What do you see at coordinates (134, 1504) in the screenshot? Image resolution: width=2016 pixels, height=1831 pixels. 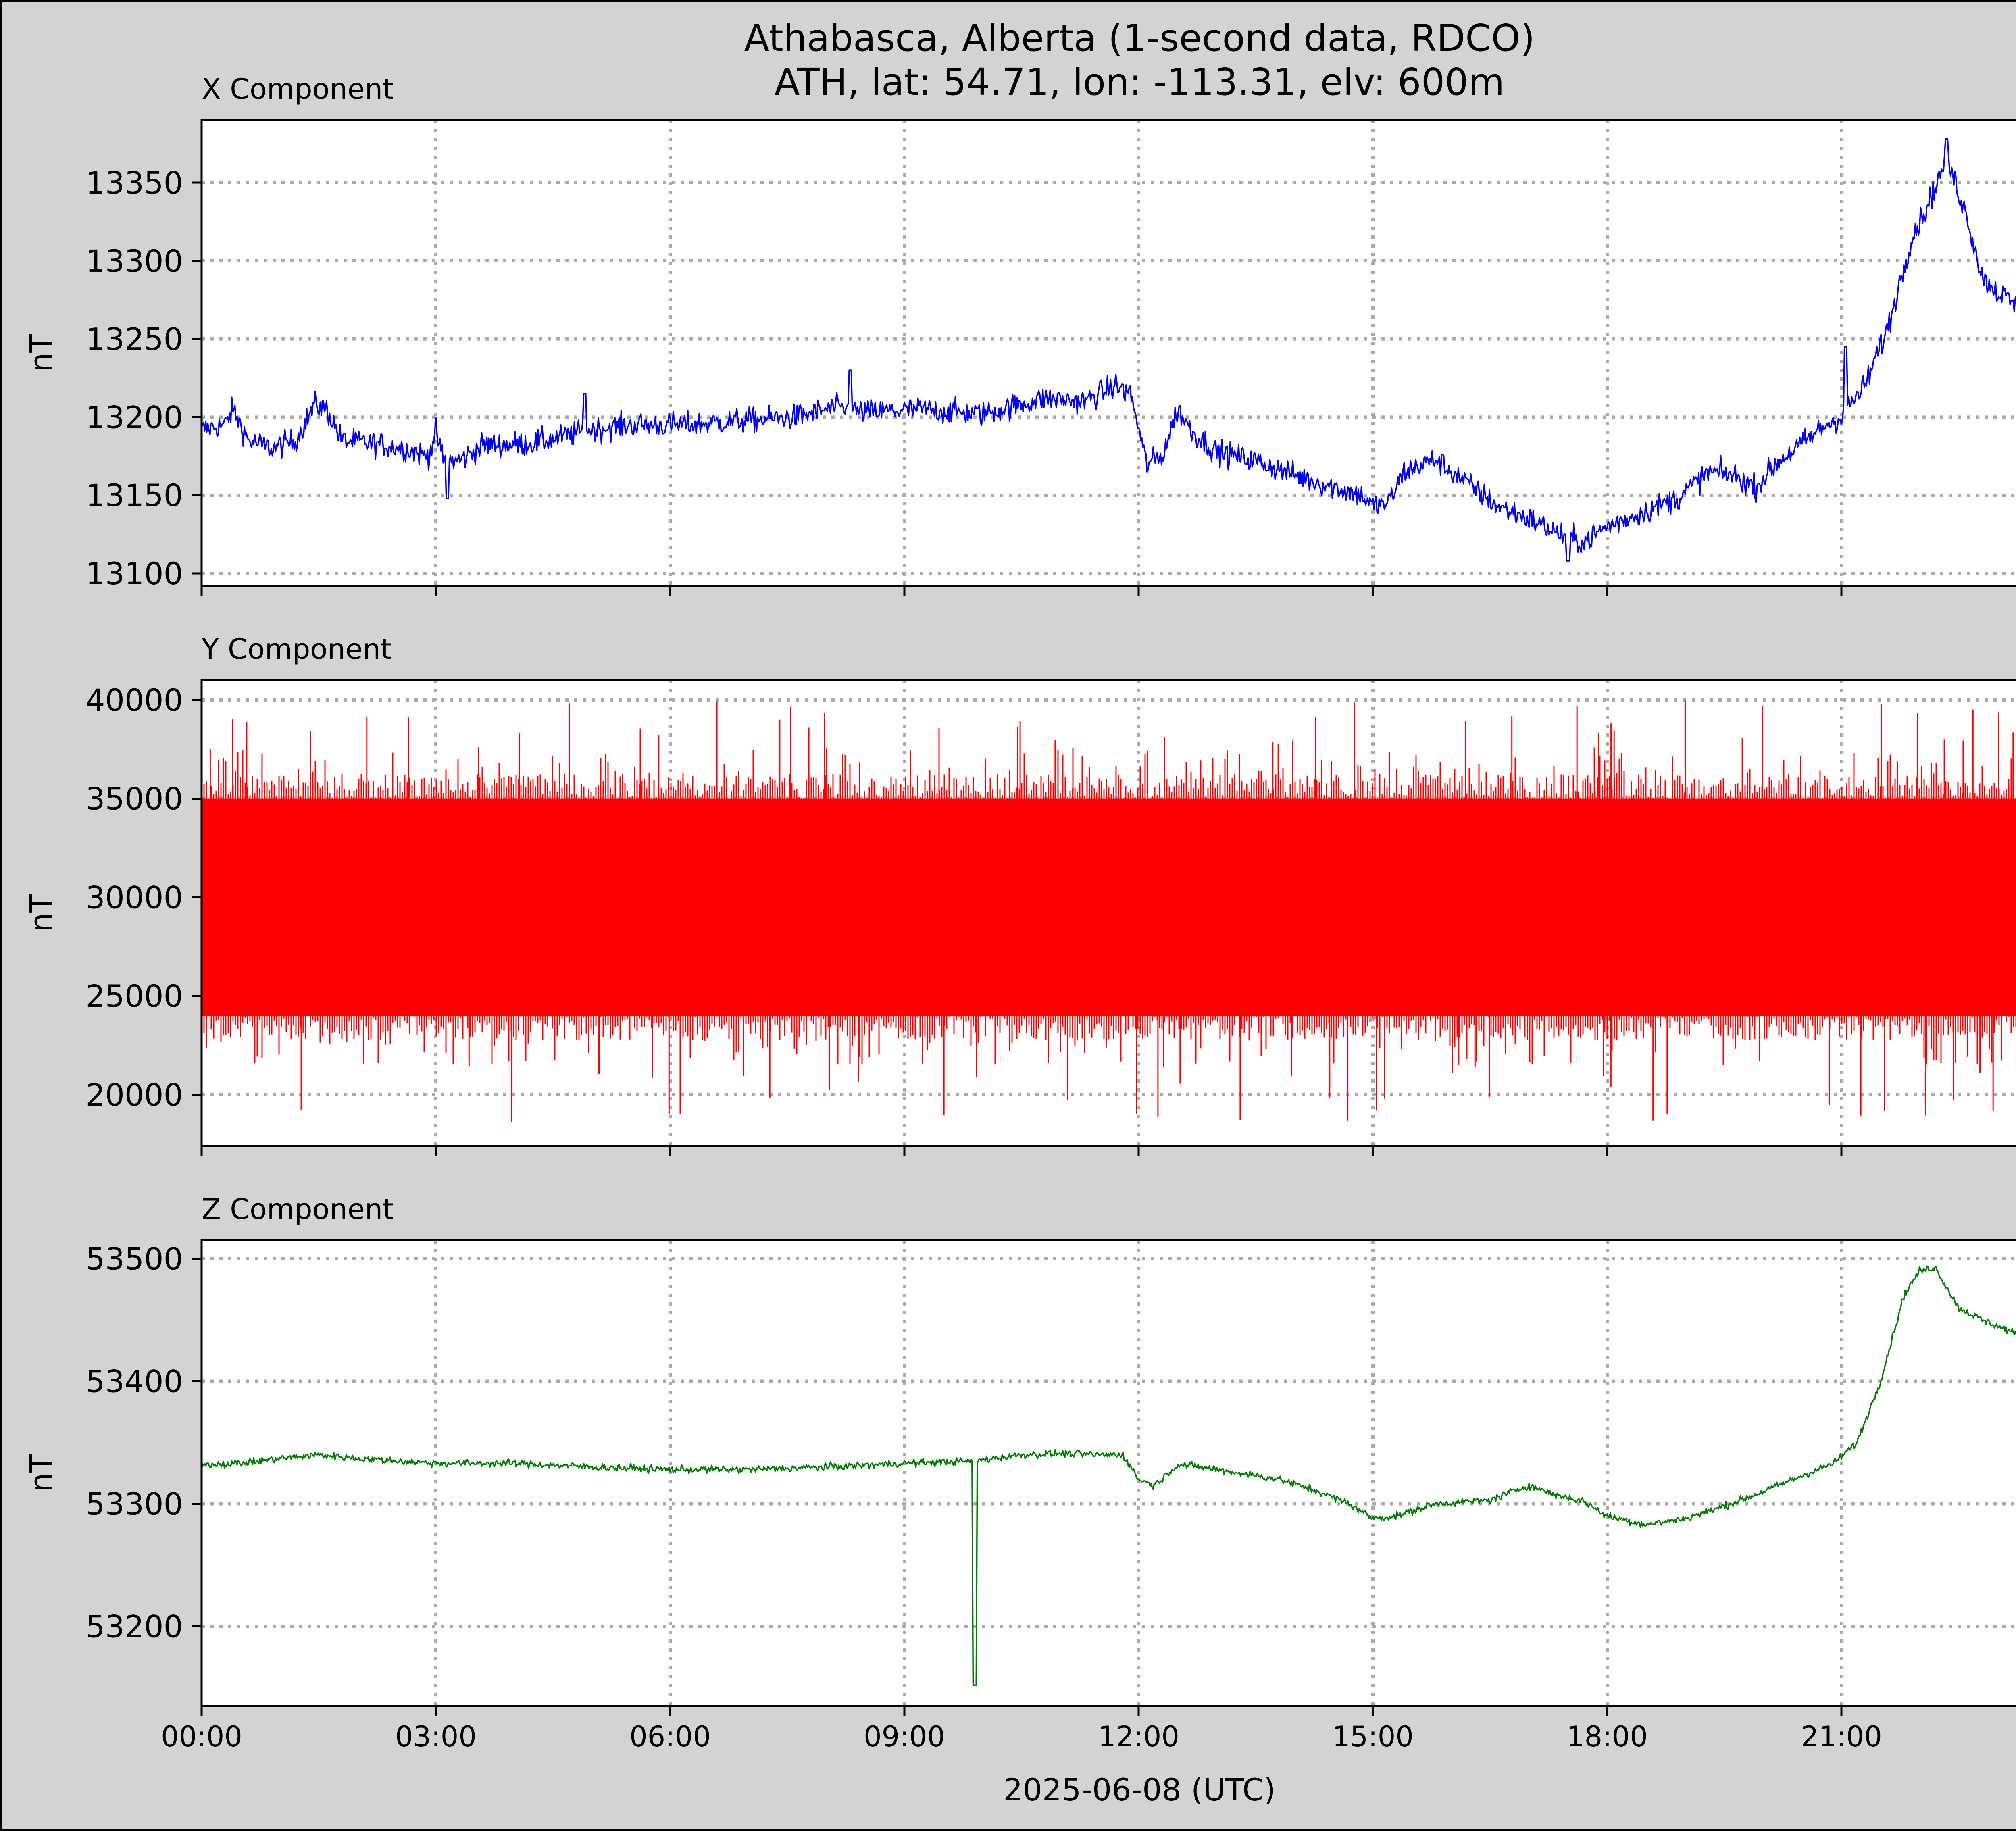 I see `y-tick-label-2-1: 53300` at bounding box center [134, 1504].